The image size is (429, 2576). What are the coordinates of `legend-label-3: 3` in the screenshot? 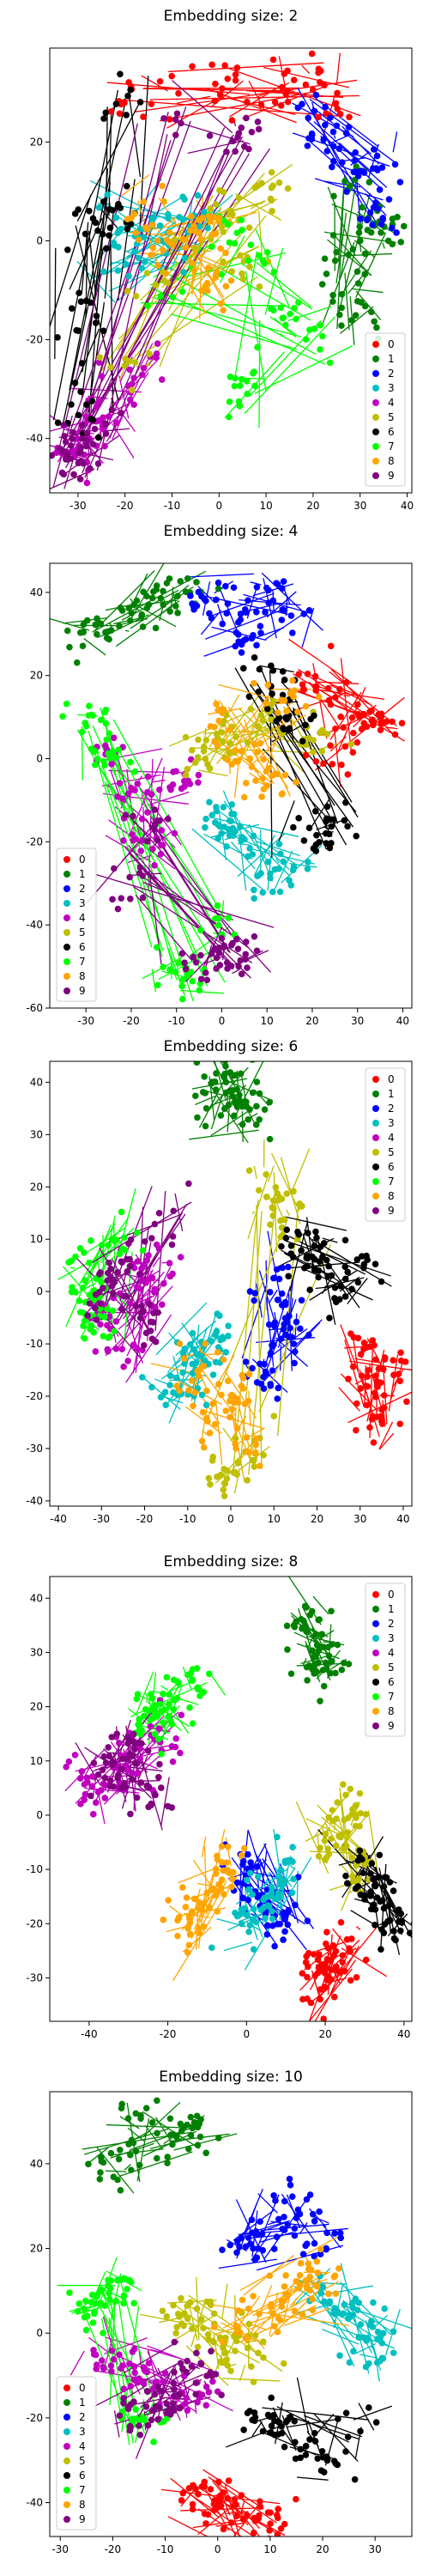 It's located at (391, 388).